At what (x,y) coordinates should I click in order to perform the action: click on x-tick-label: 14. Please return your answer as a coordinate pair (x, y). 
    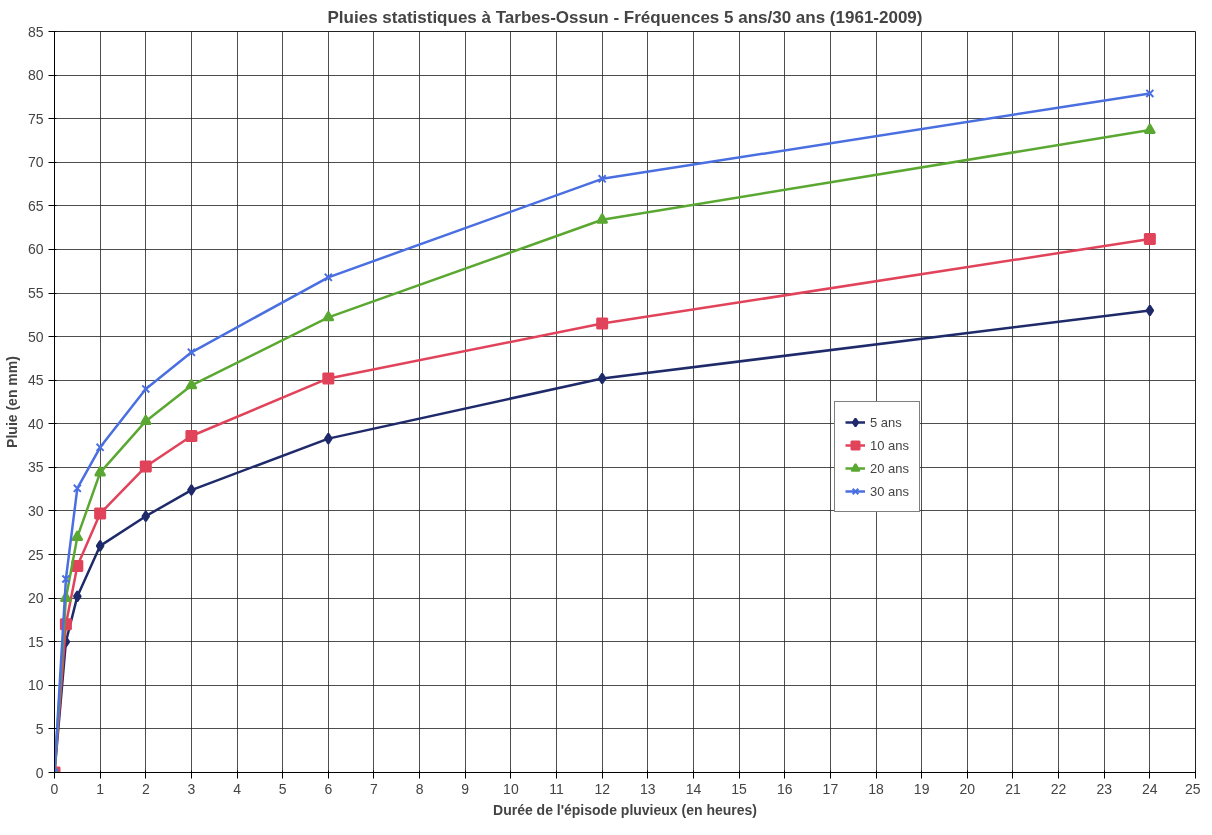
    Looking at the image, I should click on (693, 788).